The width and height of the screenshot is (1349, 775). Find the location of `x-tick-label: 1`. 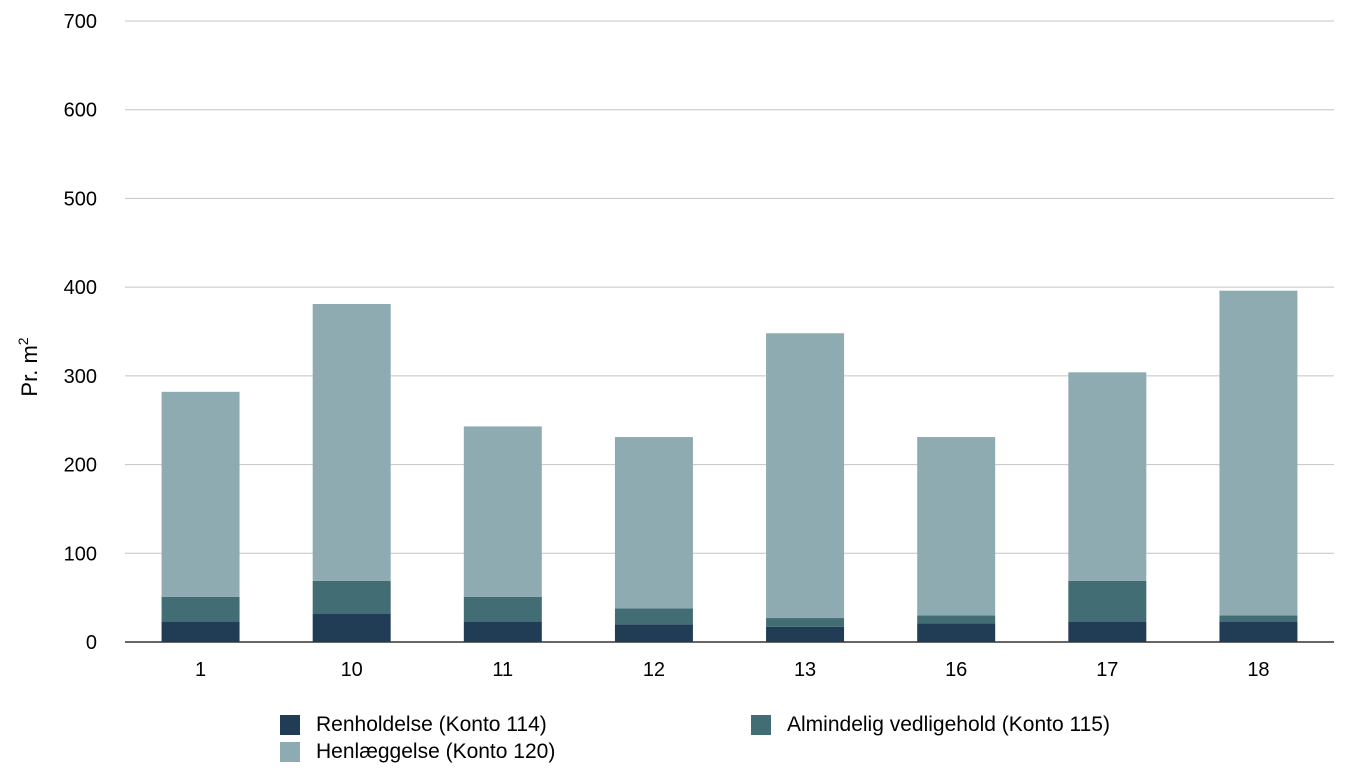

x-tick-label: 1 is located at coordinates (200, 670).